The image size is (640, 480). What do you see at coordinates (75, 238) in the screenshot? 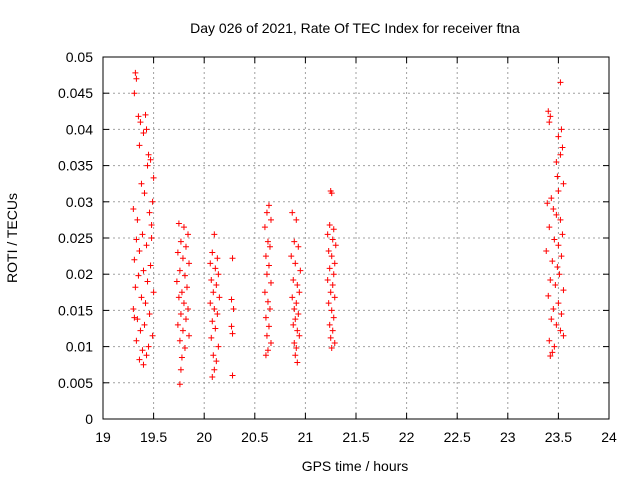
I see `y-tick-label: 0.025` at bounding box center [75, 238].